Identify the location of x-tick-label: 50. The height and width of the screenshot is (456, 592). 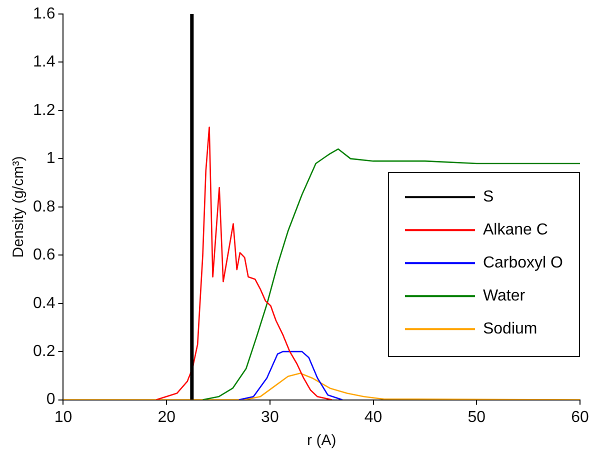
(477, 417).